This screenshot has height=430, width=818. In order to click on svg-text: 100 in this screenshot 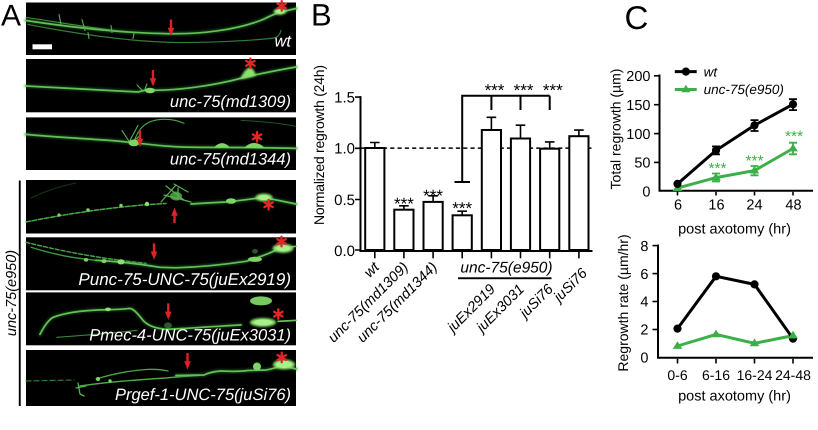, I will do `click(638, 135)`.